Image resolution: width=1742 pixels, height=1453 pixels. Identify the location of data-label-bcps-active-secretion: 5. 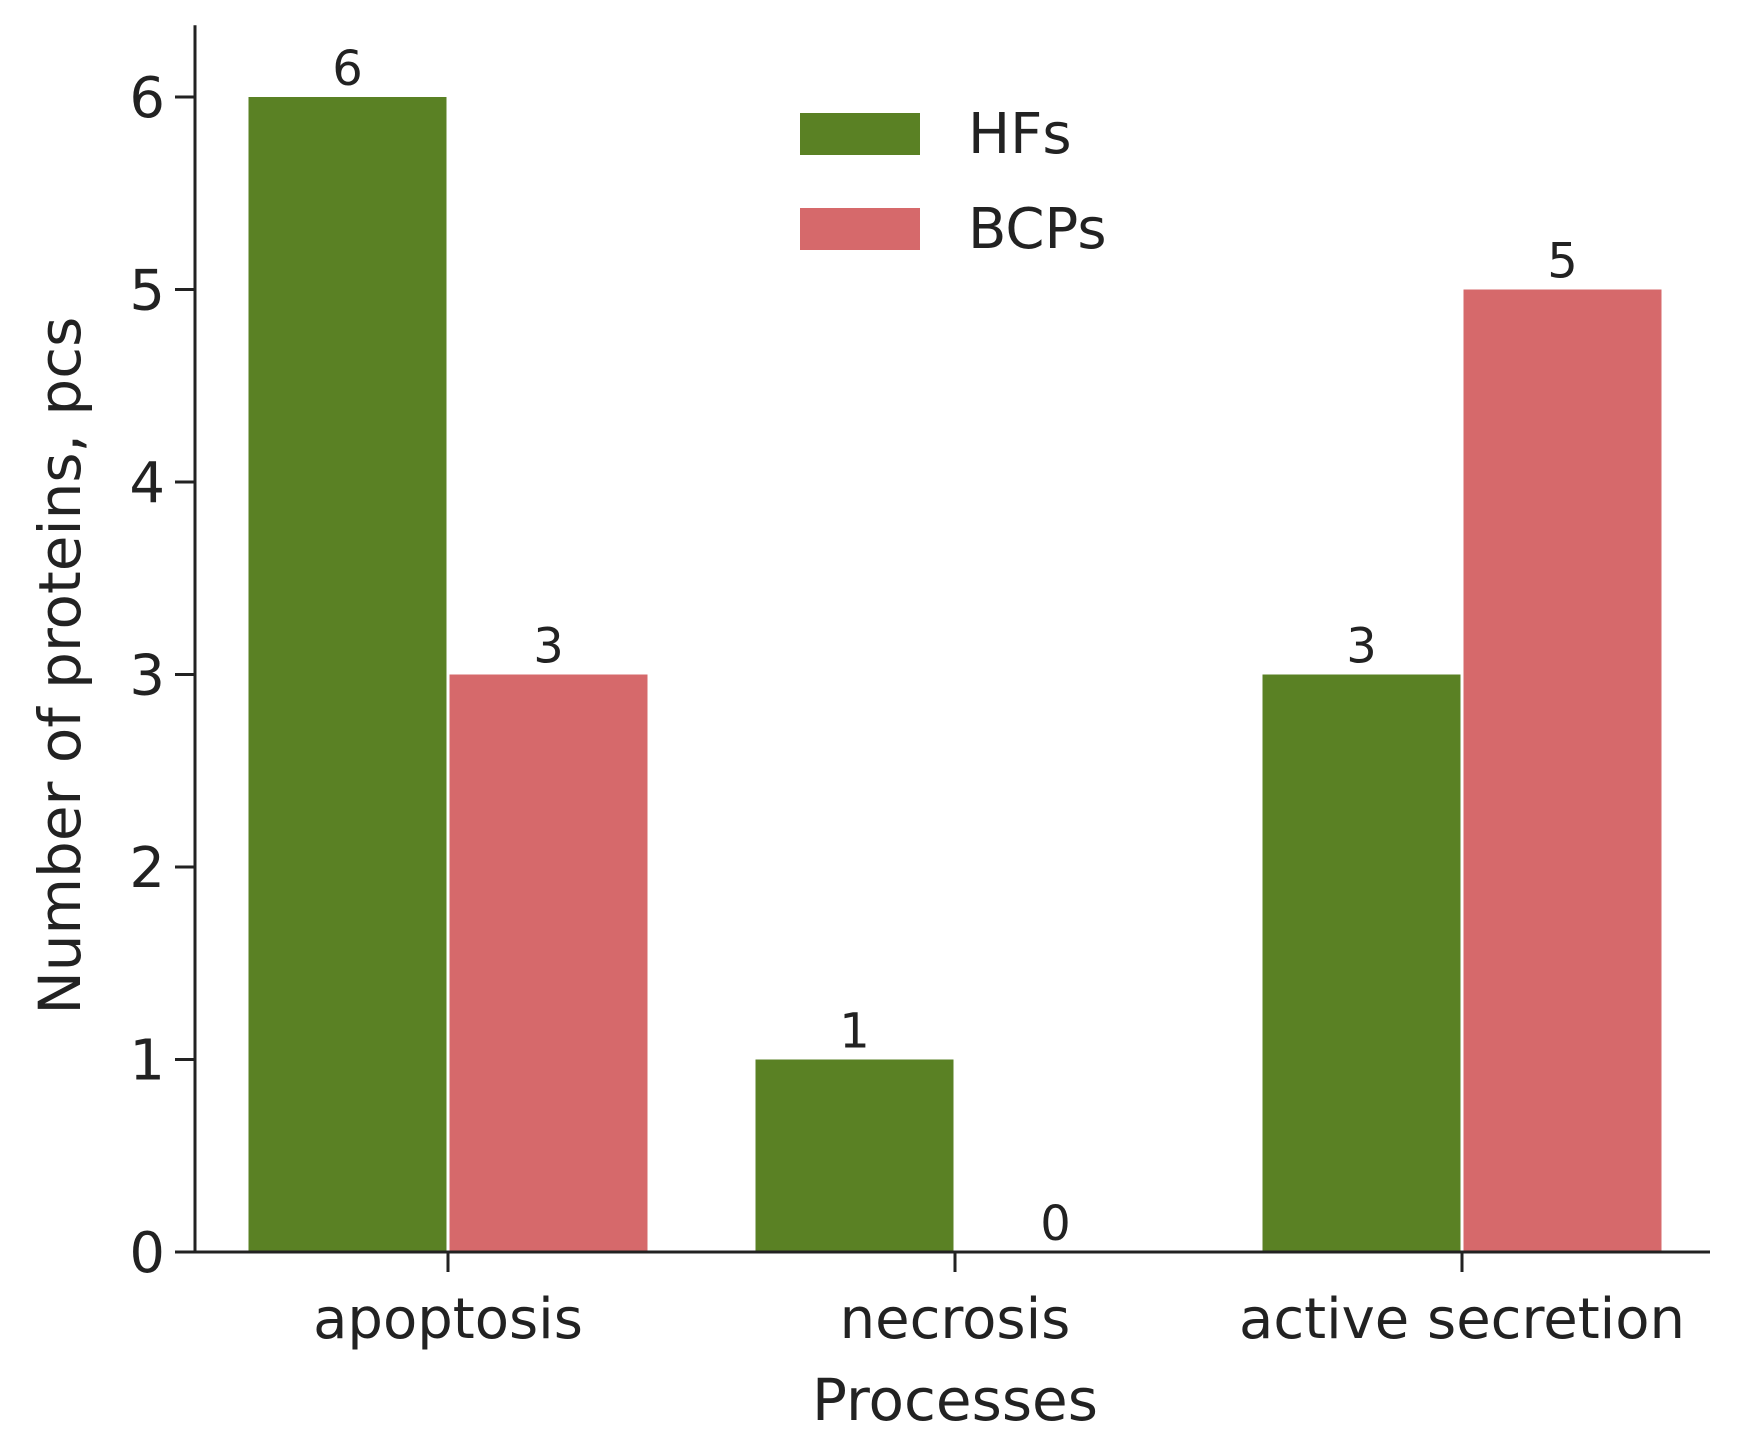
(1562, 262).